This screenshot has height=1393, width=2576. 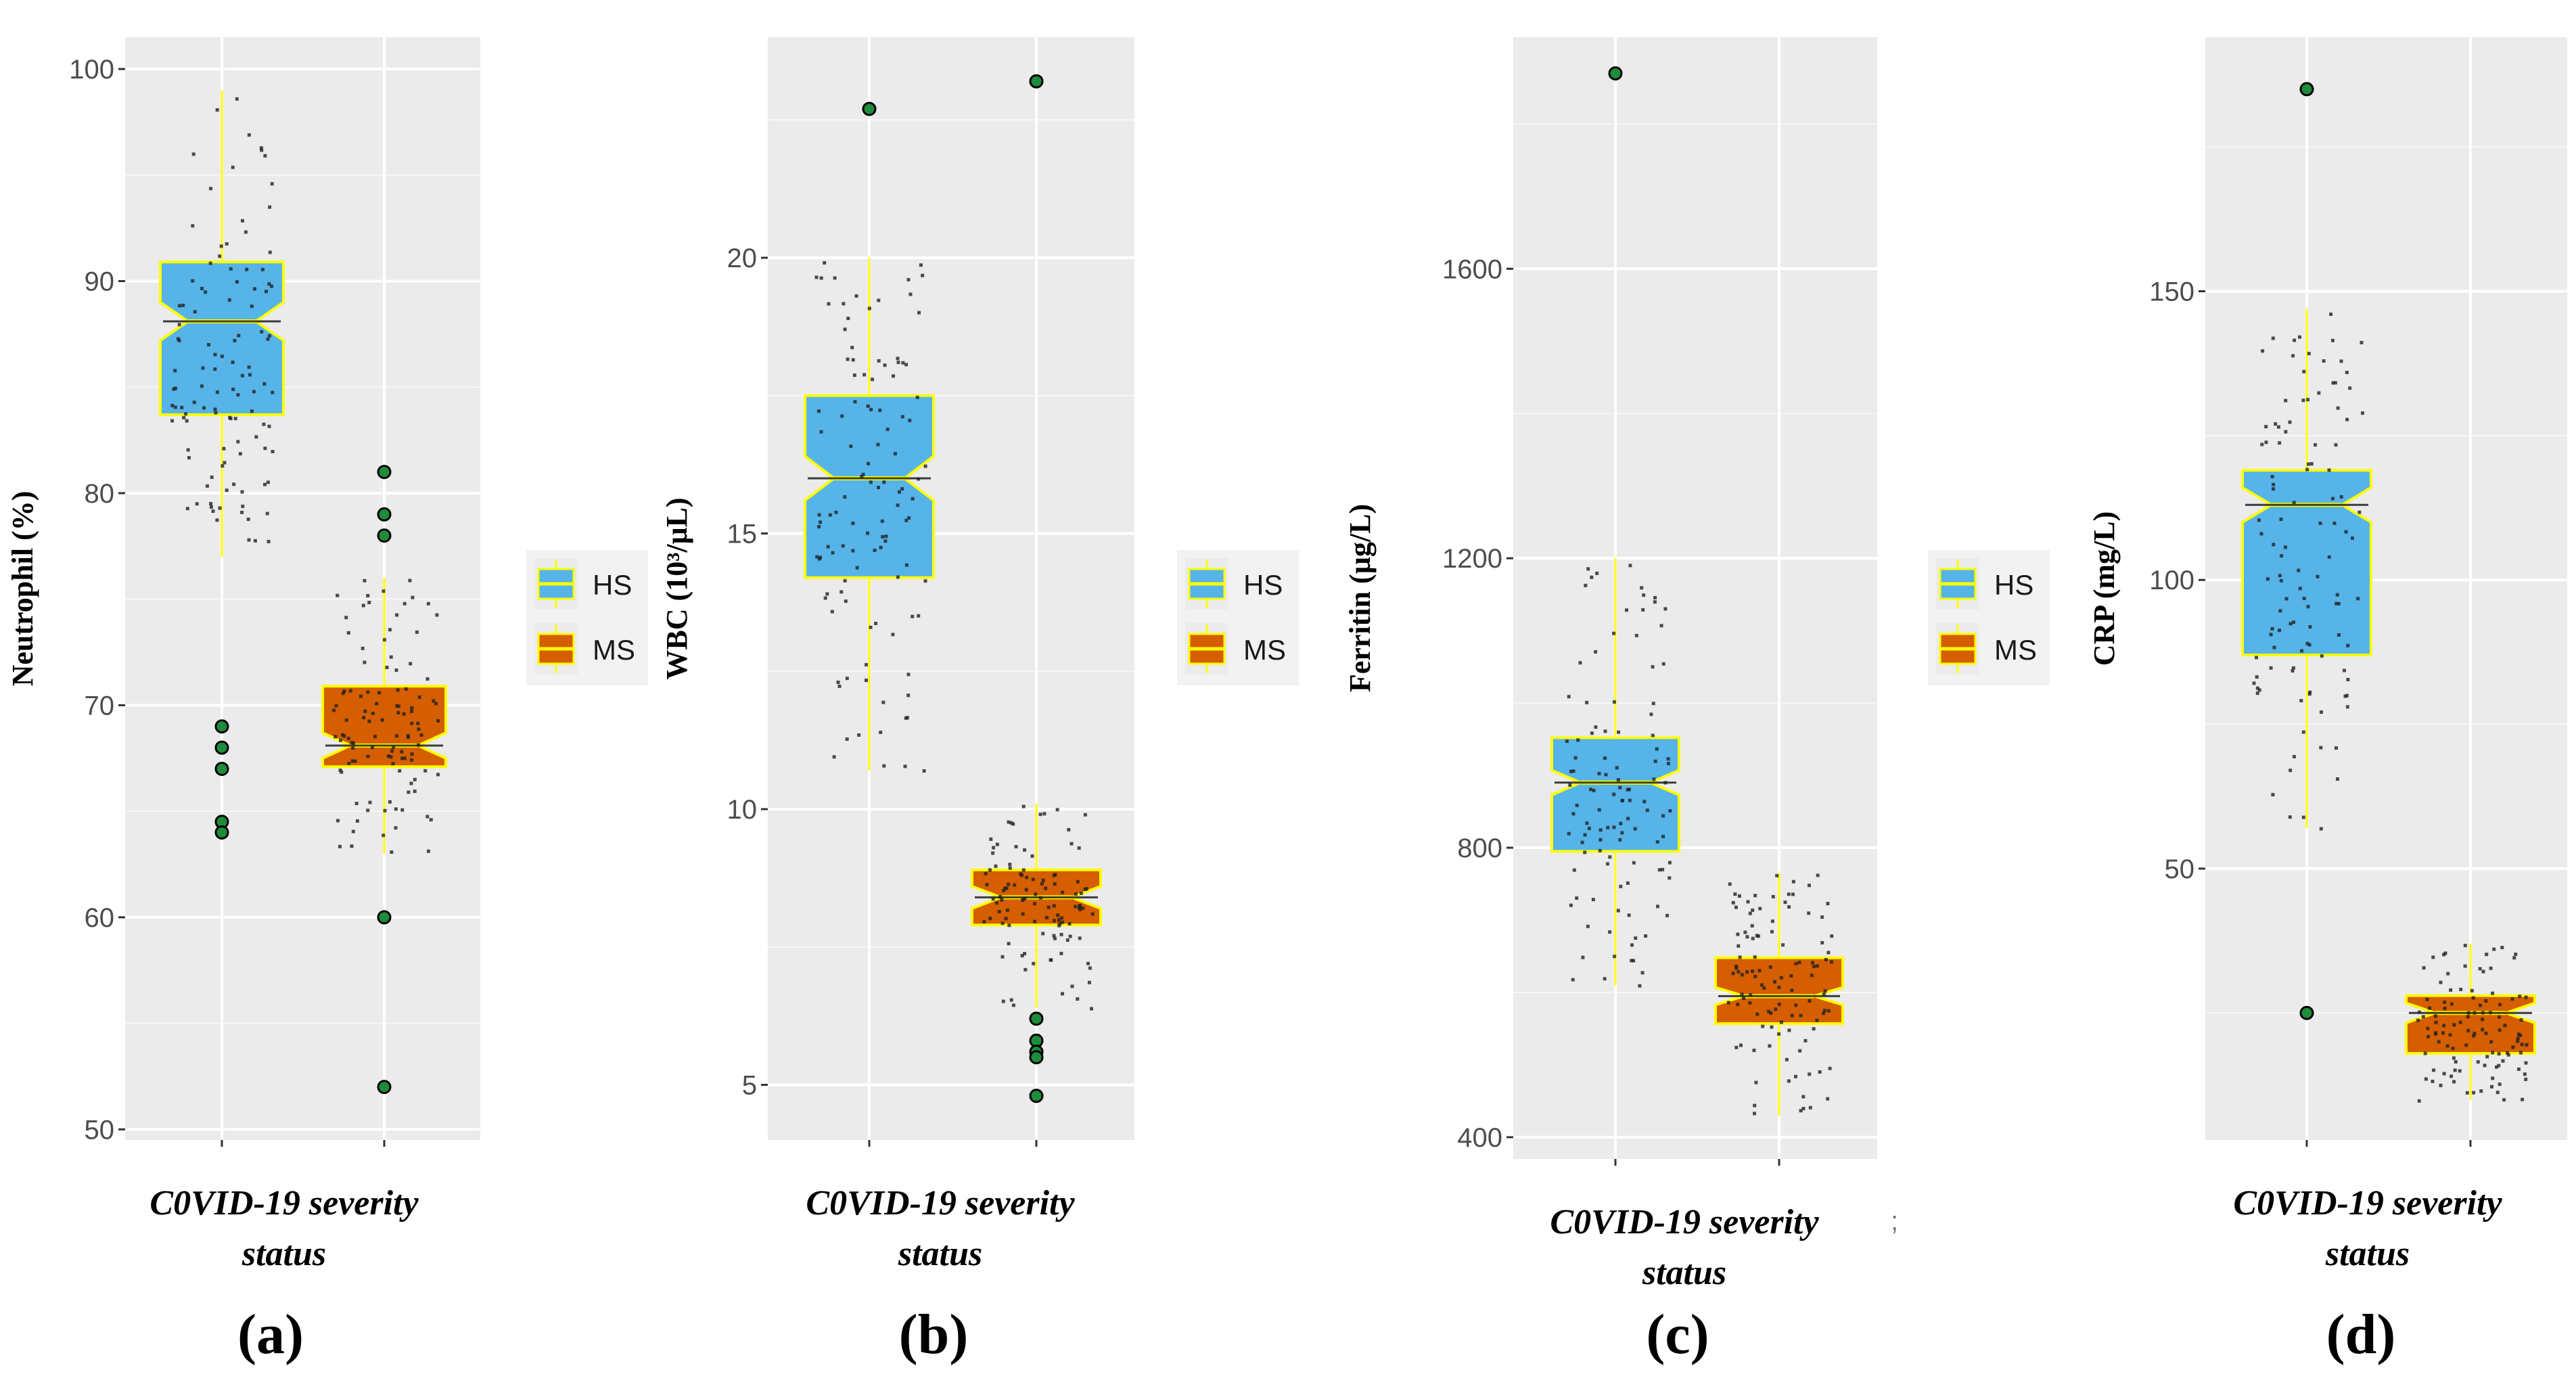 I want to click on y-tick-label: 80, so click(x=100, y=494).